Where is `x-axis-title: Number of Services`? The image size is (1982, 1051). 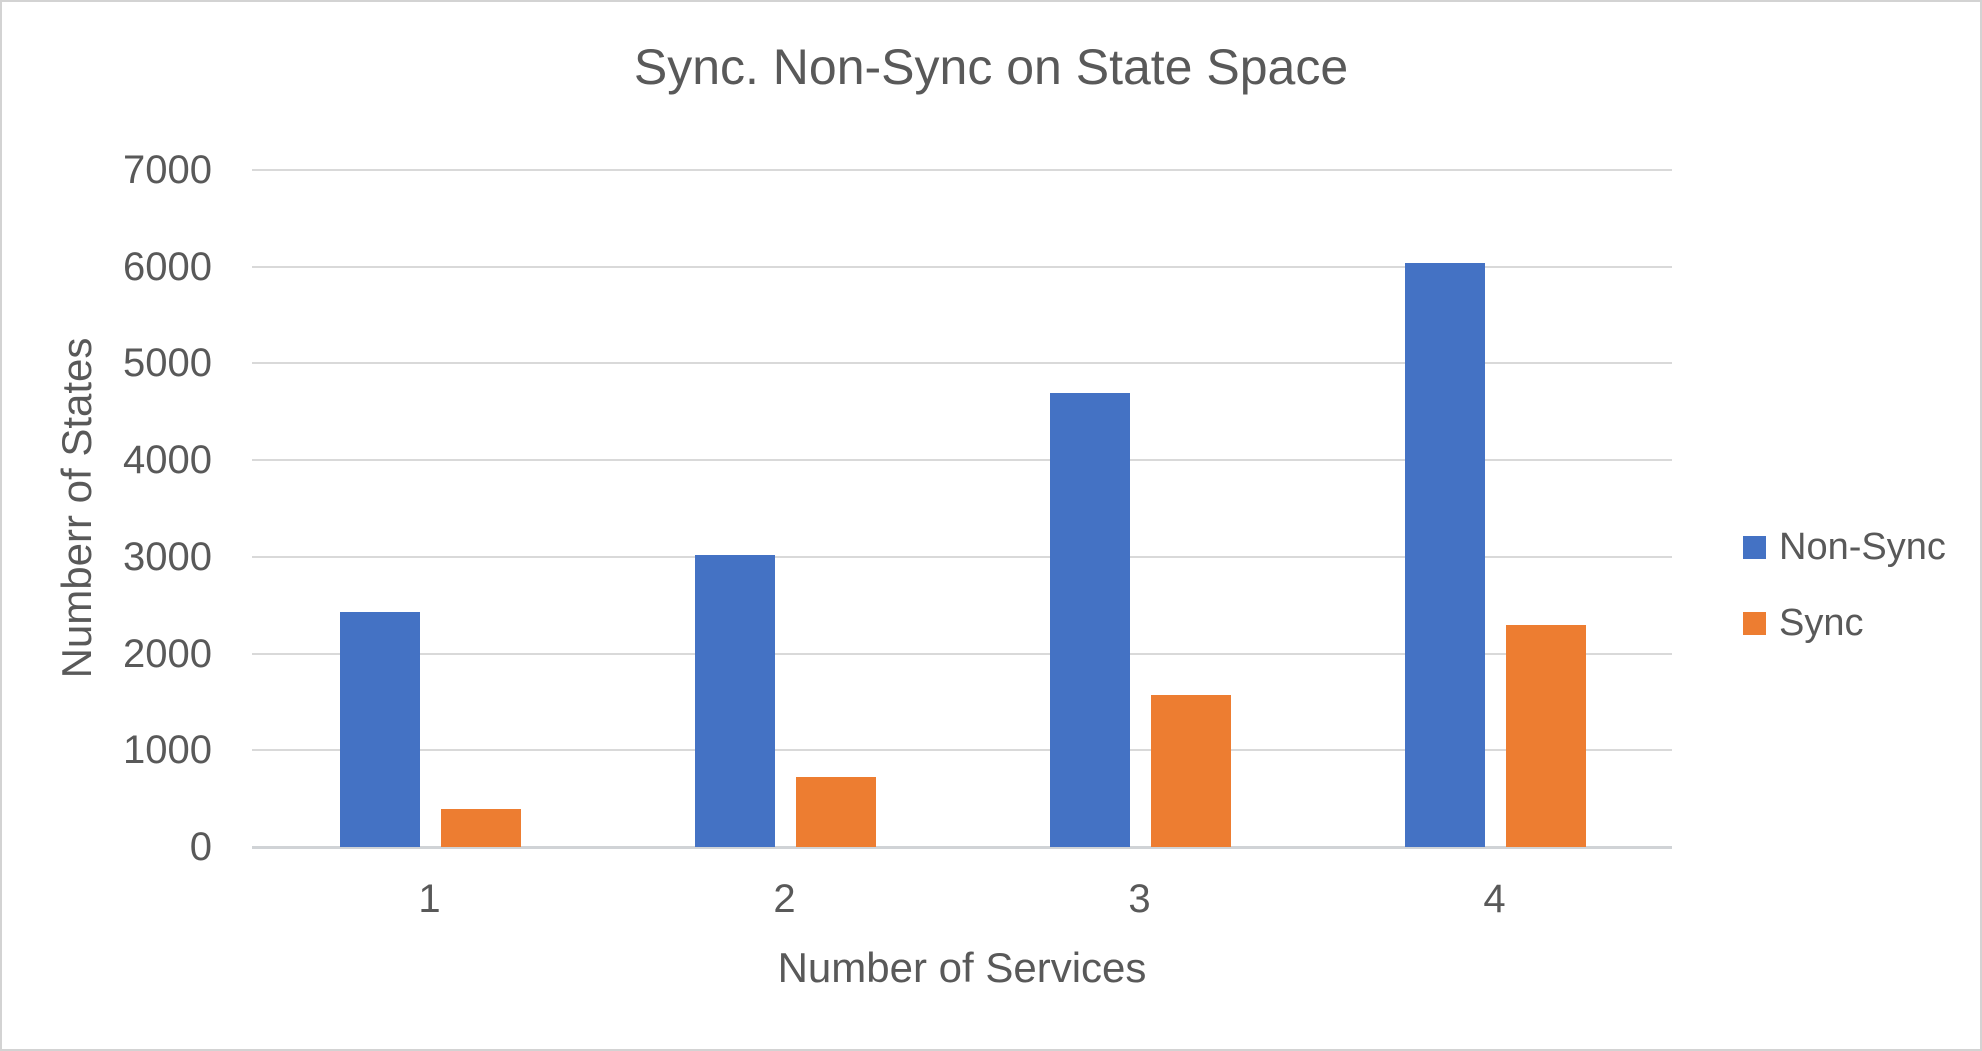
x-axis-title: Number of Services is located at coordinates (962, 967).